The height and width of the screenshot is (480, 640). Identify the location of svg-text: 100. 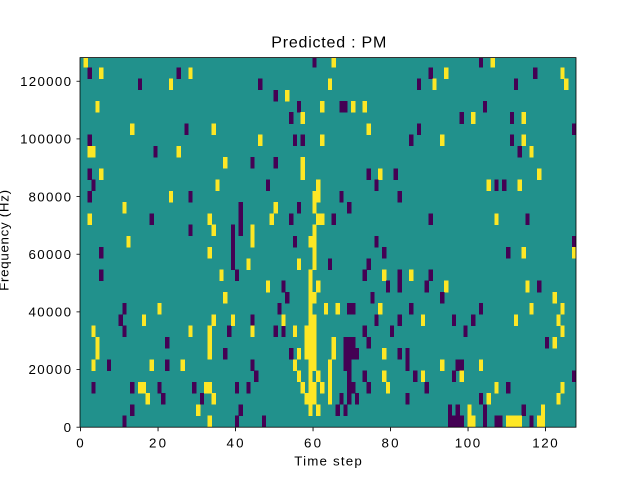
(467, 442).